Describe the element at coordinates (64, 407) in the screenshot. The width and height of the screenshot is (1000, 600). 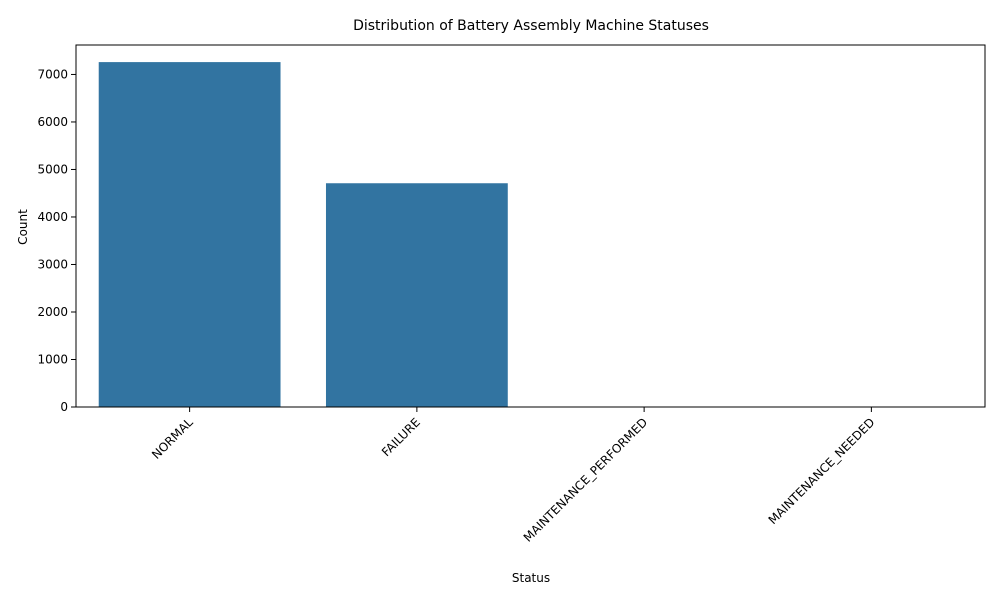
I see `y-tick-label: 0` at that location.